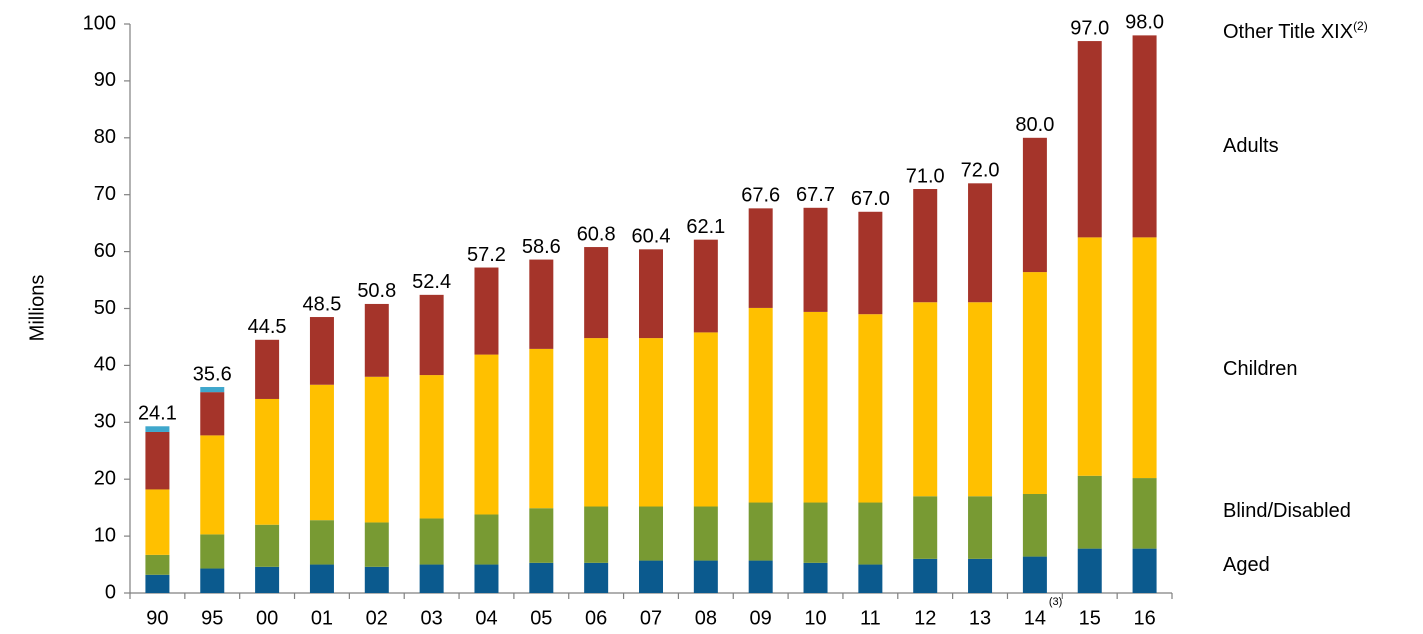 The width and height of the screenshot is (1423, 634). What do you see at coordinates (105, 194) in the screenshot?
I see `y-tick-label: 70` at bounding box center [105, 194].